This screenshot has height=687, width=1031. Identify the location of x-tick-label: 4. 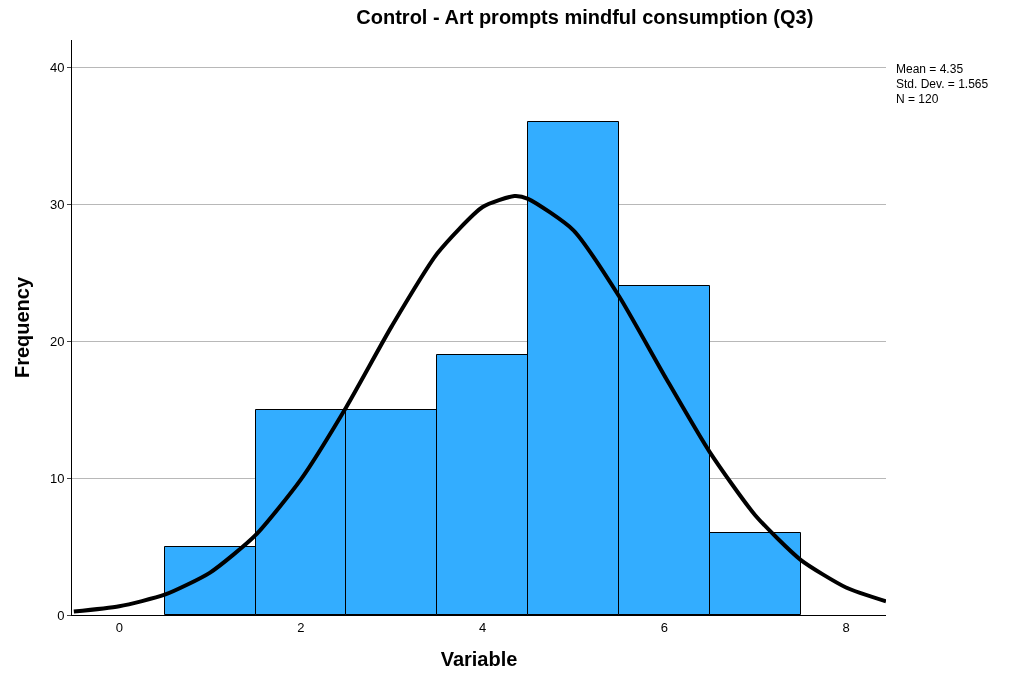
(483, 627).